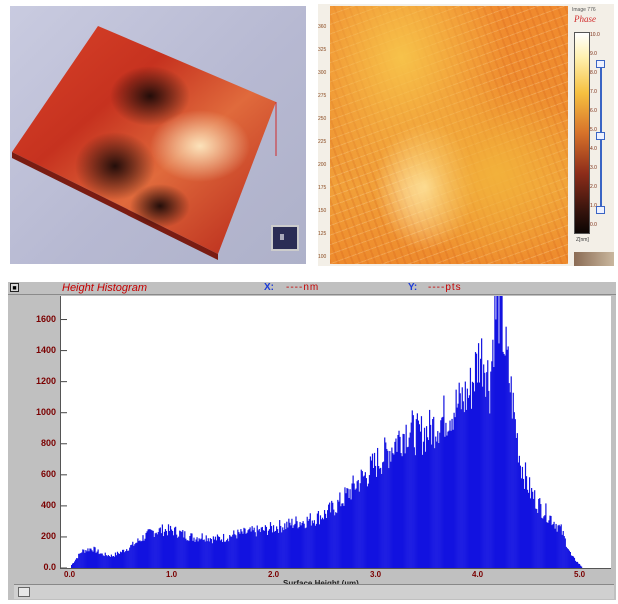  Describe the element at coordinates (600, 210) in the screenshot. I see `colorbar-bottom-handle` at that location.